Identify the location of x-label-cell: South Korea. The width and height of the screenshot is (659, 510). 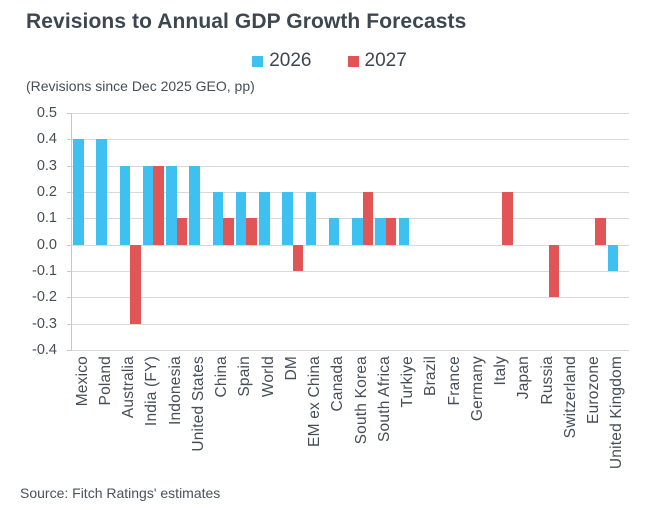
(361, 422).